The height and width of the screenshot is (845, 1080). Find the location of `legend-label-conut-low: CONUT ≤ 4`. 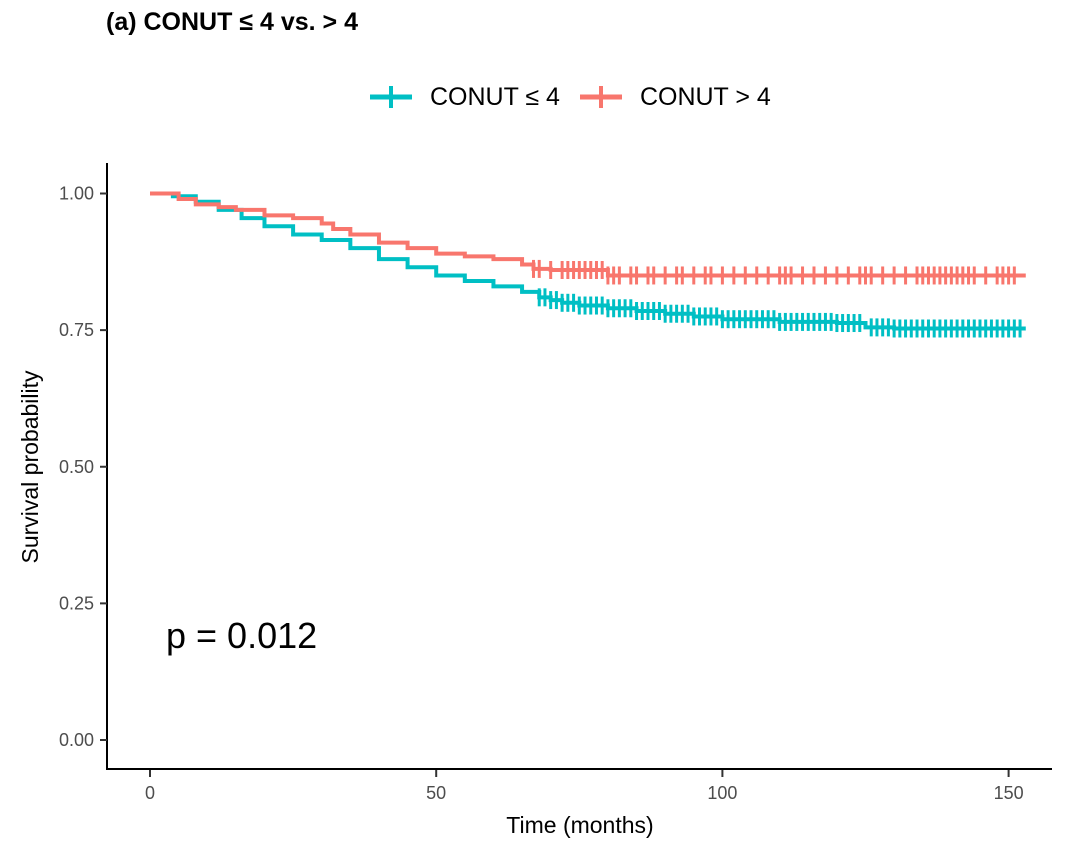

legend-label-conut-low: CONUT ≤ 4 is located at coordinates (495, 96).